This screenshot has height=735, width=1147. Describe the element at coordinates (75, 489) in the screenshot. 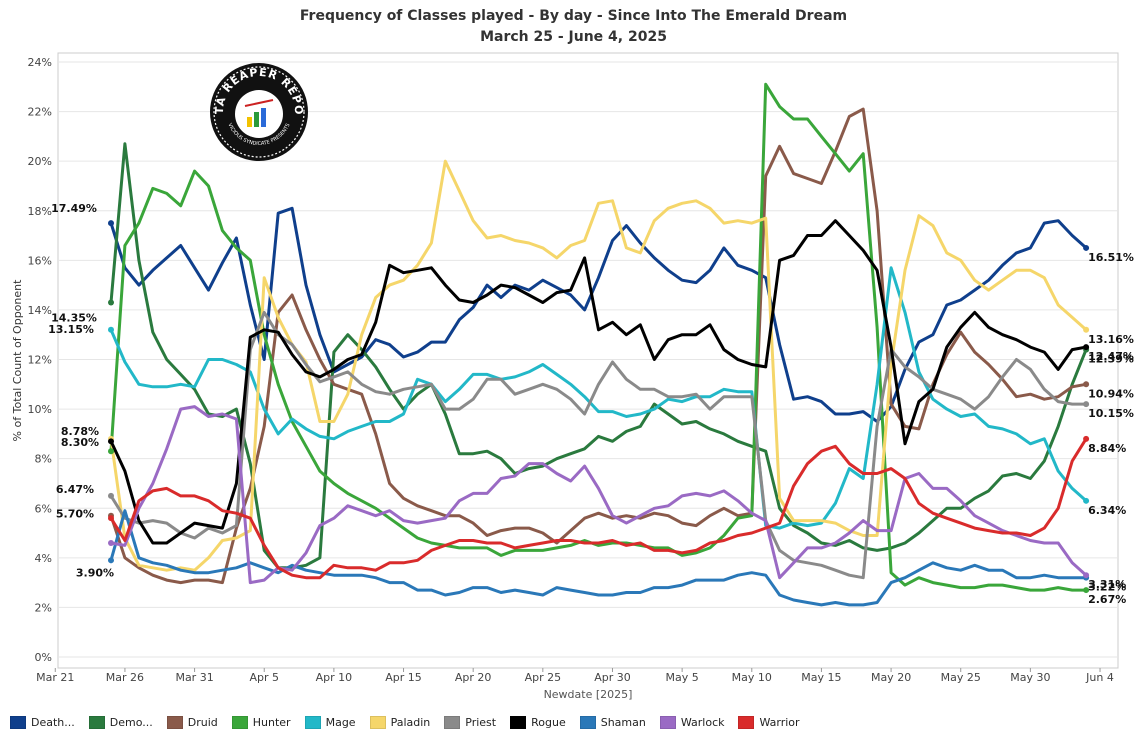

I see `start-label: 6.47%` at that location.